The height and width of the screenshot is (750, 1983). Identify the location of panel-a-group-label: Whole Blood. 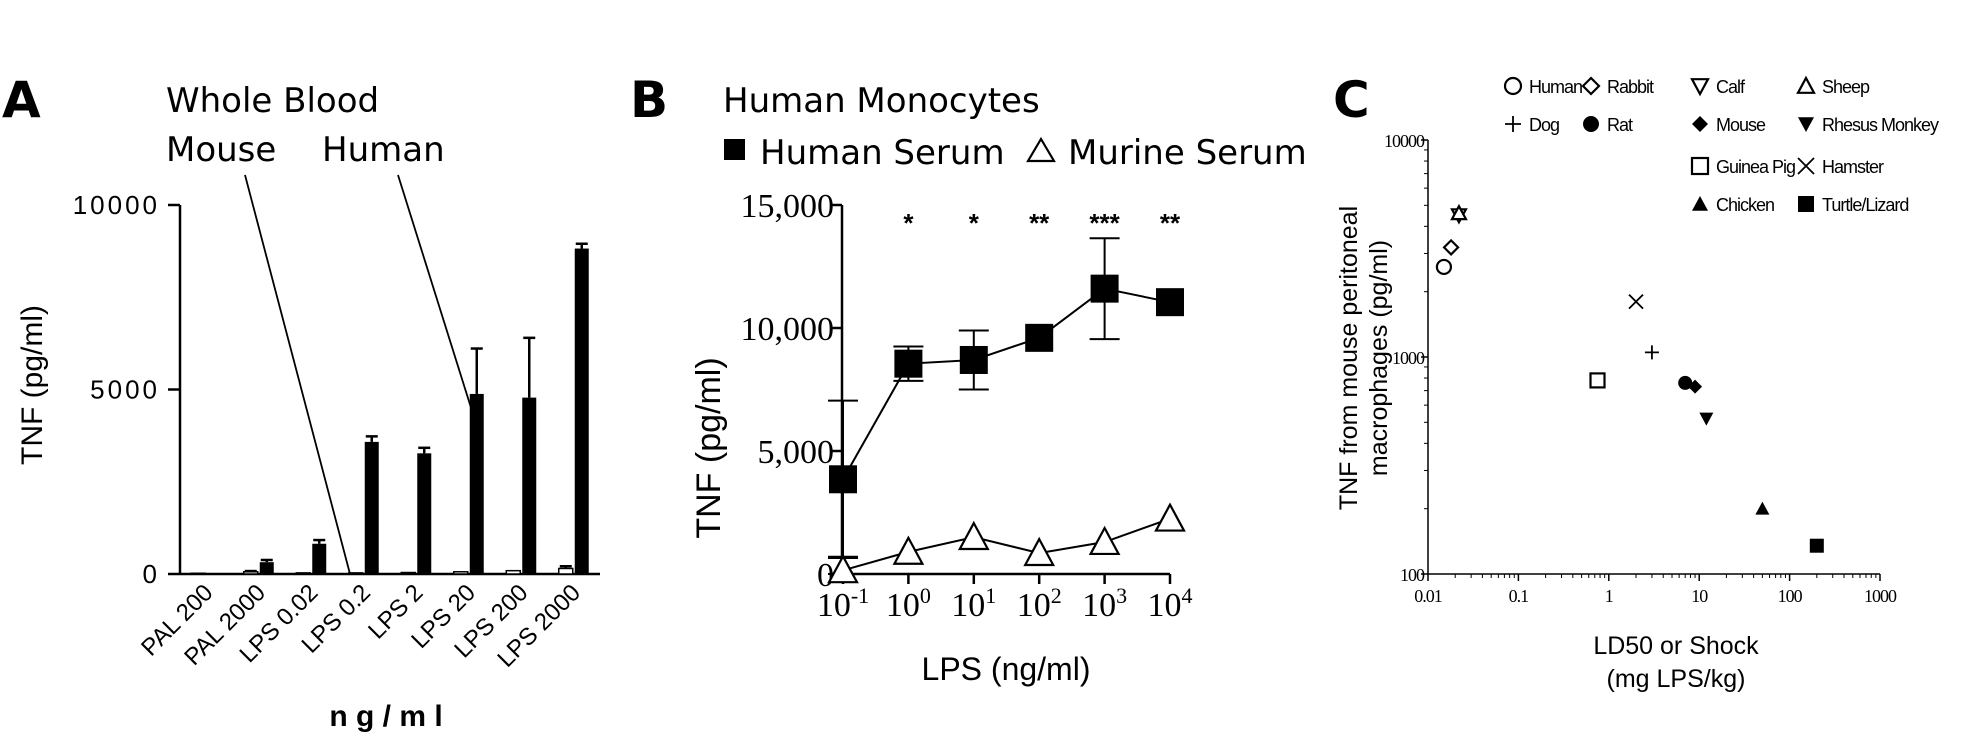
(272, 101).